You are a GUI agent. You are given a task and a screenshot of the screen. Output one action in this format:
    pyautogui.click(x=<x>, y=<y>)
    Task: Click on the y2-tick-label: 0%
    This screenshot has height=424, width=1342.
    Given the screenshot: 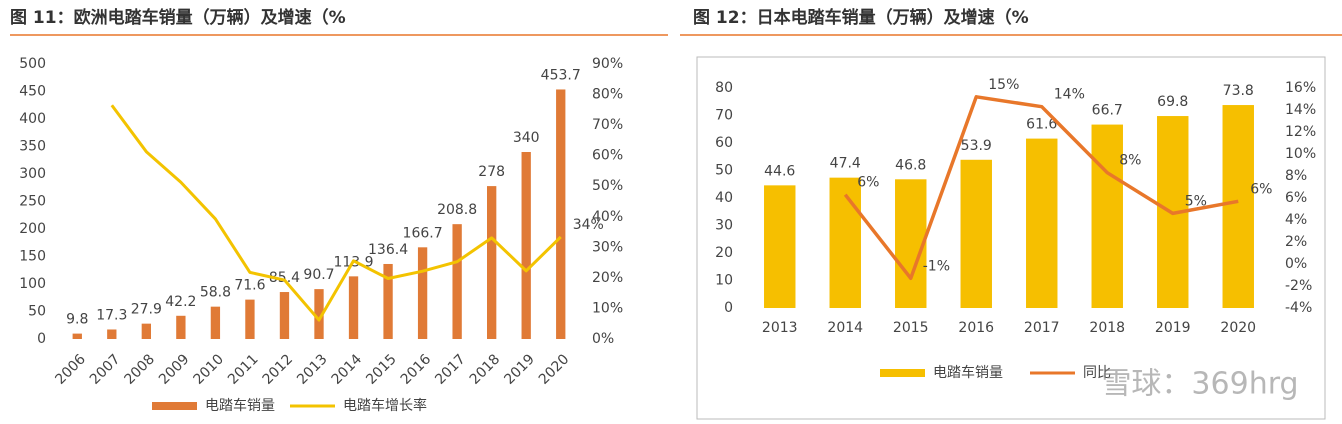 What is the action you would take?
    pyautogui.click(x=1296, y=264)
    